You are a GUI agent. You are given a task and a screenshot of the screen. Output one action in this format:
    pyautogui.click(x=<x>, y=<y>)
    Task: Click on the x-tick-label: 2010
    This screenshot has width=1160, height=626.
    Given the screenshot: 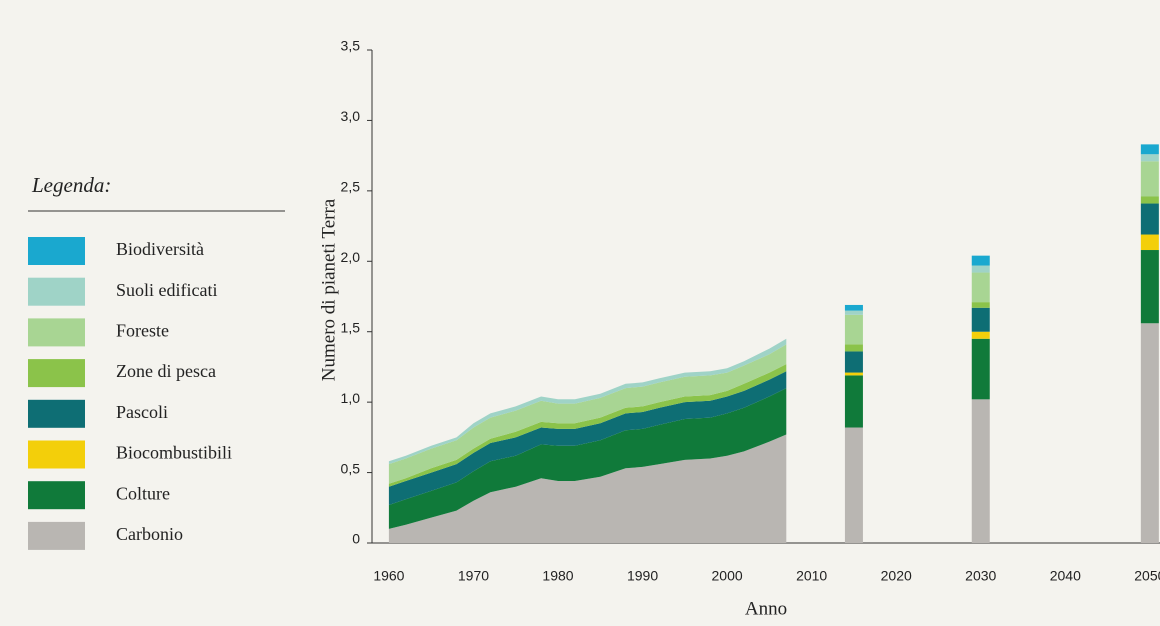 What is the action you would take?
    pyautogui.click(x=811, y=576)
    